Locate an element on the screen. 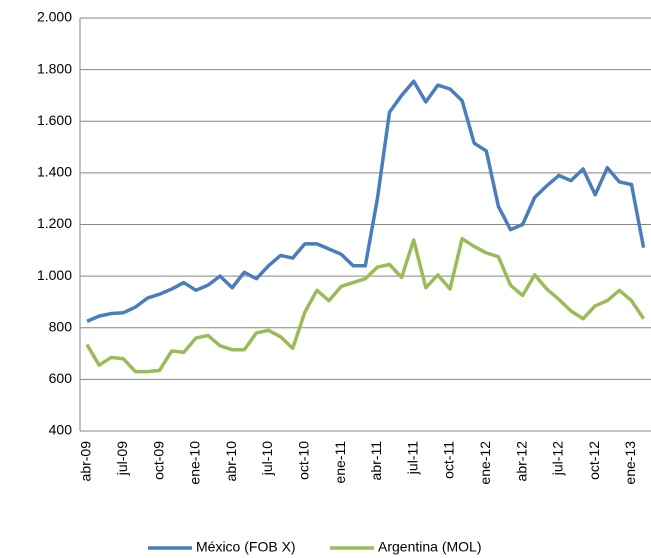 The height and width of the screenshot is (558, 651). x-tick-label: ene-12 is located at coordinates (485, 463).